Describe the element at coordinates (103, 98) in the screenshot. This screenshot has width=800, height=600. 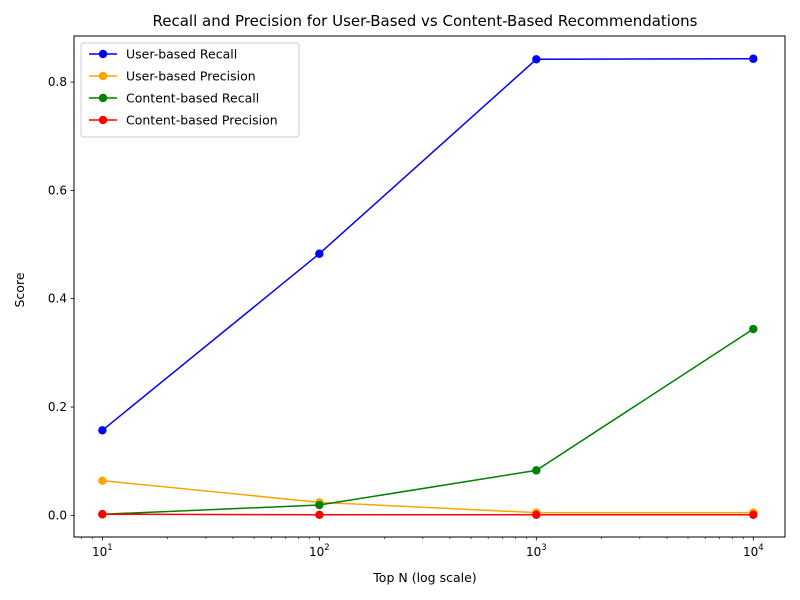
I see `legend-marker-content-based-recall` at that location.